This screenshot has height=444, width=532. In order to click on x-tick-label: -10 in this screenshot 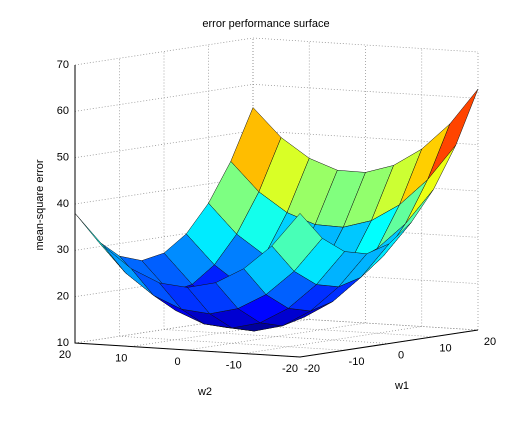, I will do `click(357, 362)`.